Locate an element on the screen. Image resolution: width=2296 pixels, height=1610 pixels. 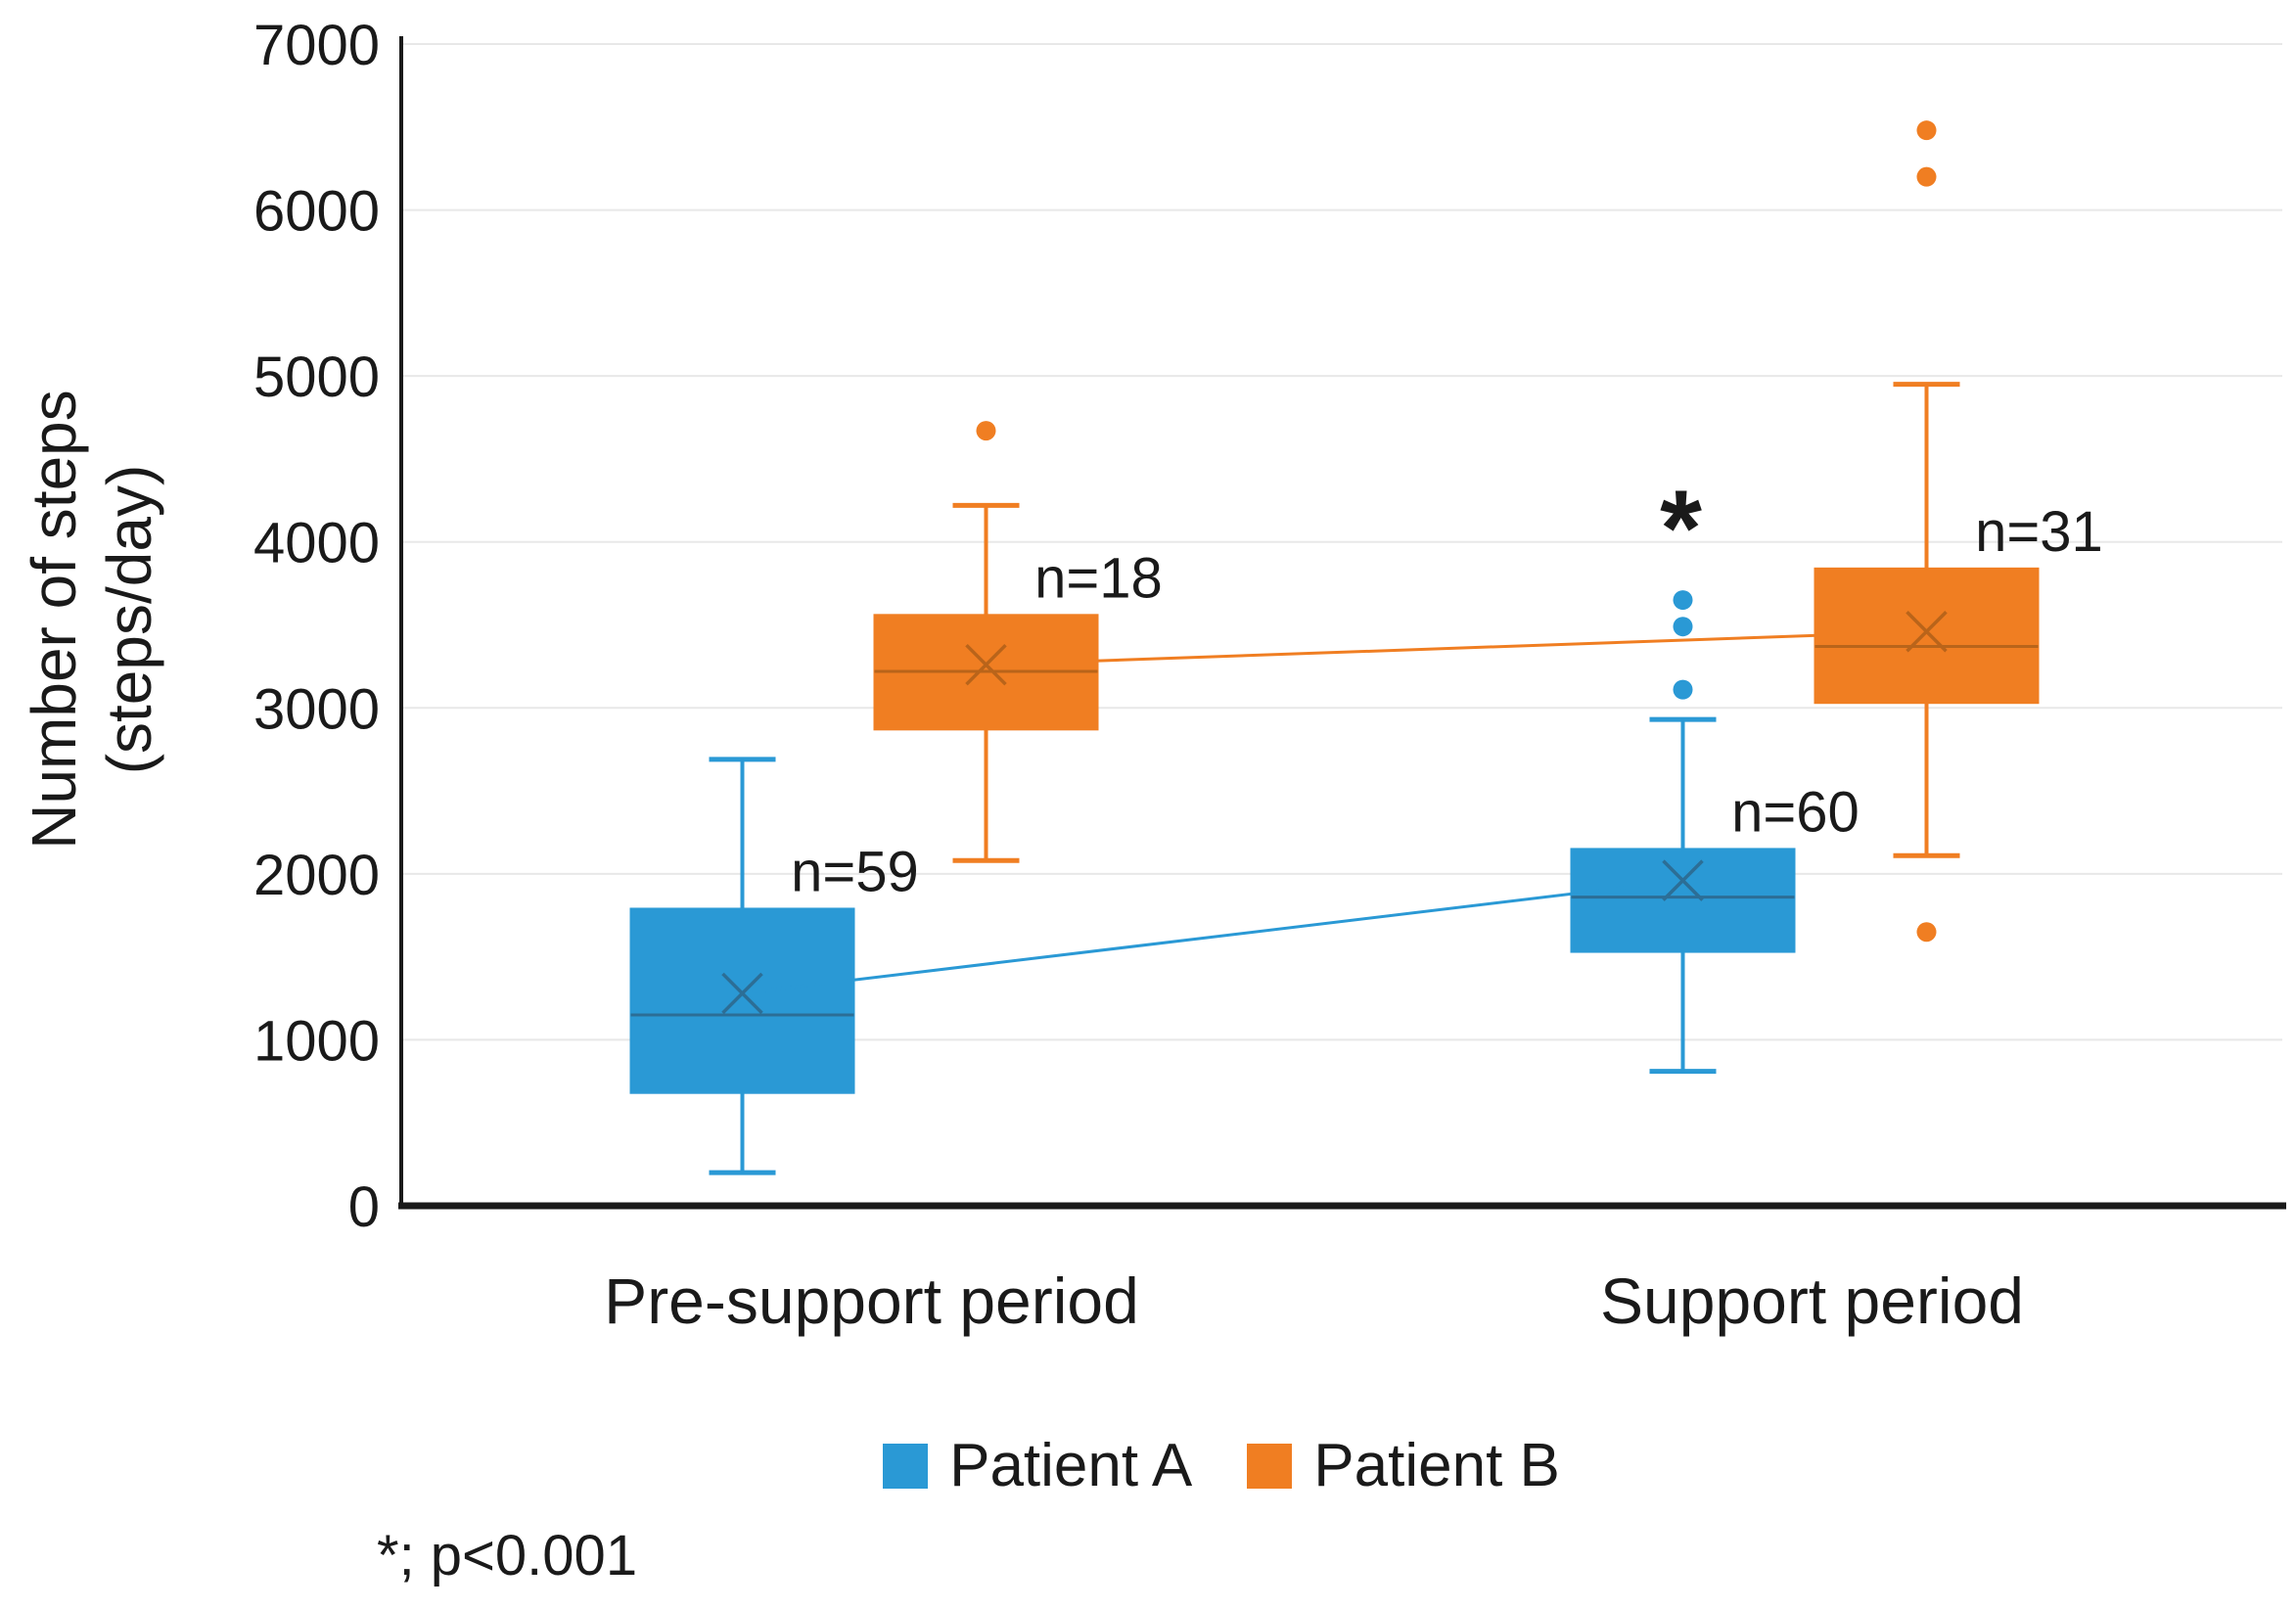
y-tick-label-1000: 1000 is located at coordinates (316, 1041).